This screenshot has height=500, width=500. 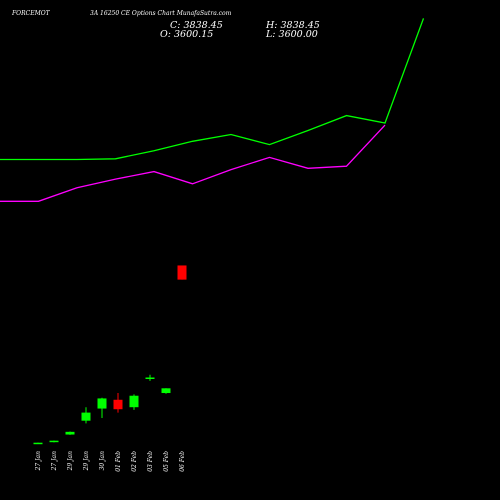 I want to click on x-tick-label: 03 Feb, so click(x=150, y=461).